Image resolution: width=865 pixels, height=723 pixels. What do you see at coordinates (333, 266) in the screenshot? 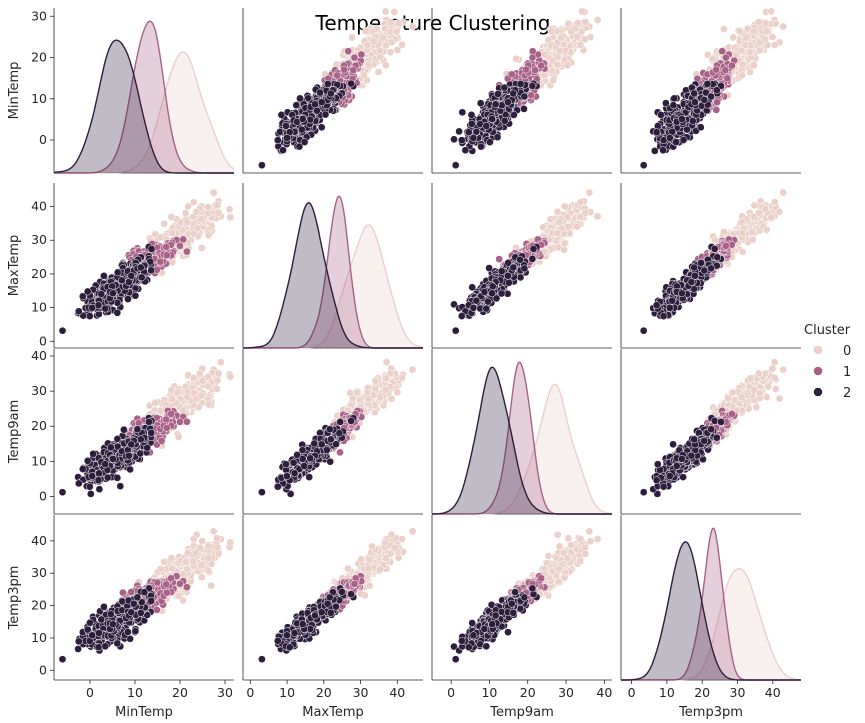
I see `panel-MaxTemp-MaxTemp` at bounding box center [333, 266].